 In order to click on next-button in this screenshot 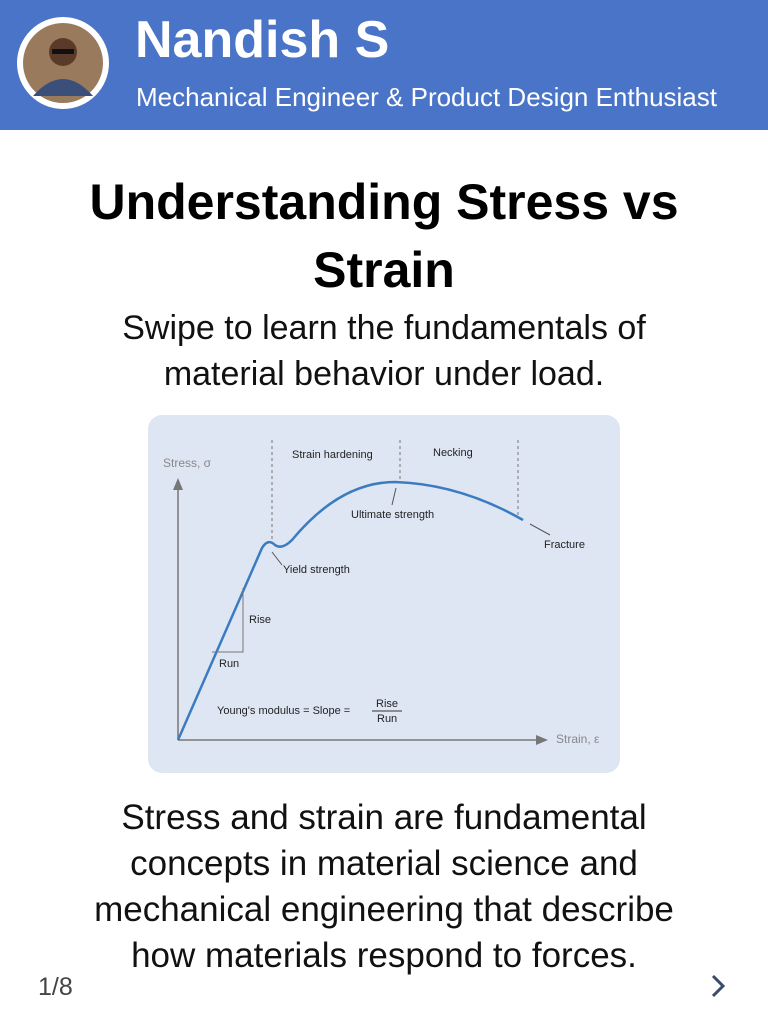, I will do `click(718, 986)`.